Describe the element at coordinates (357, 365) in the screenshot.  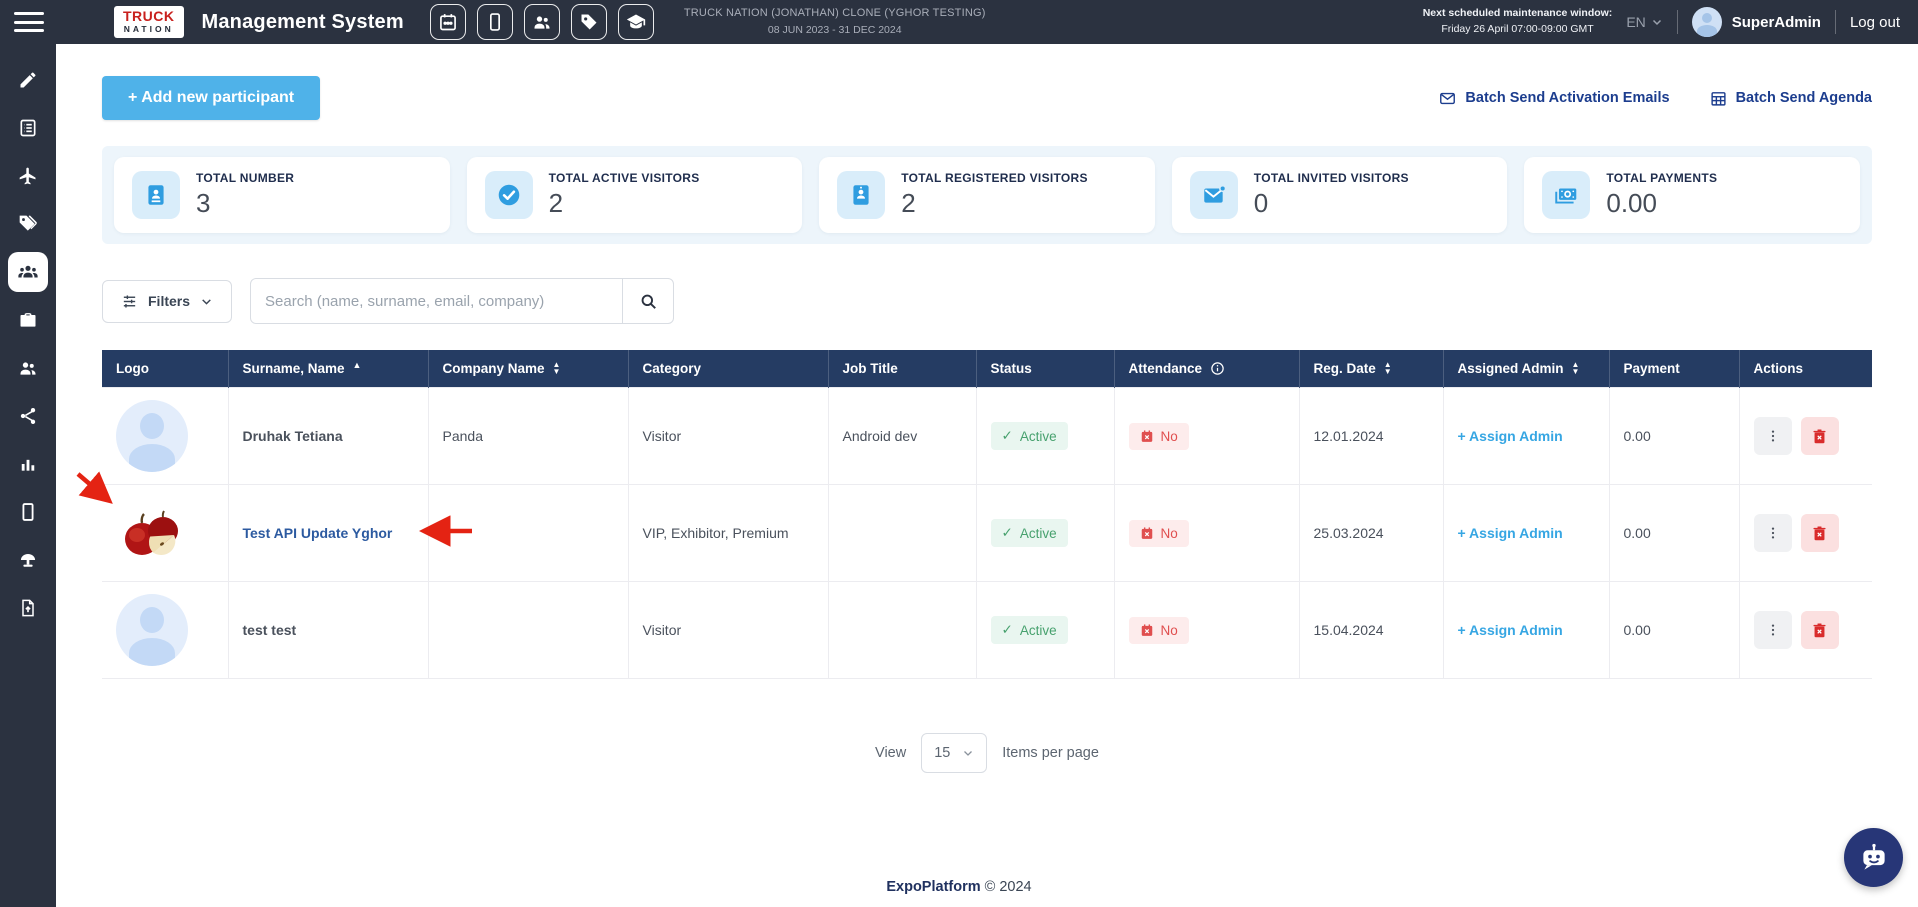
I see `sort-asc-icon: ▲` at that location.